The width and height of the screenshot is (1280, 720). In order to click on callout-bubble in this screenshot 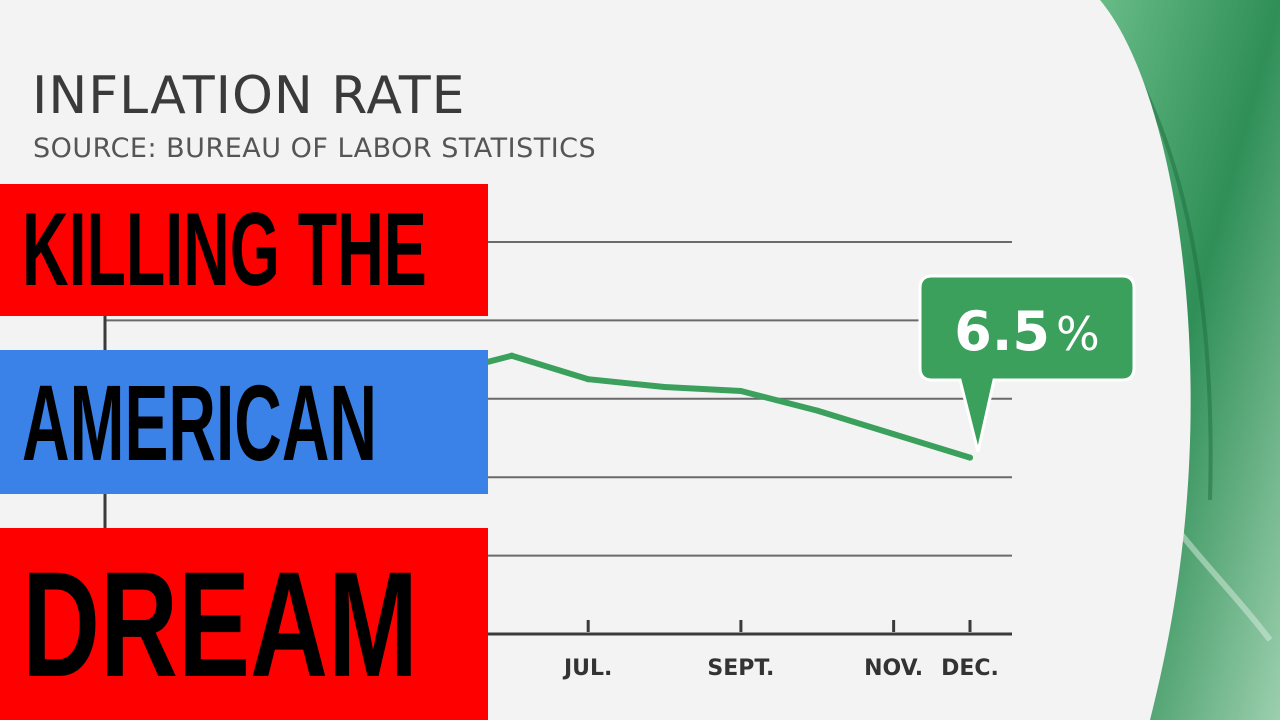, I will do `click(1027, 363)`.